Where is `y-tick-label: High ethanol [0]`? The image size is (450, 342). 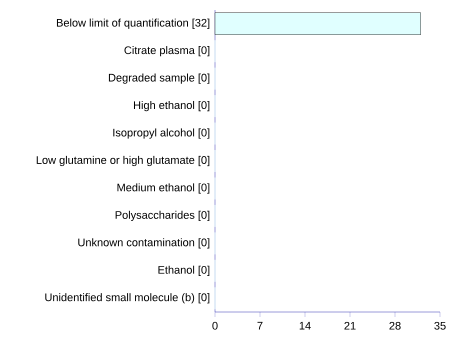
y-tick-label: High ethanol [0] is located at coordinates (172, 106).